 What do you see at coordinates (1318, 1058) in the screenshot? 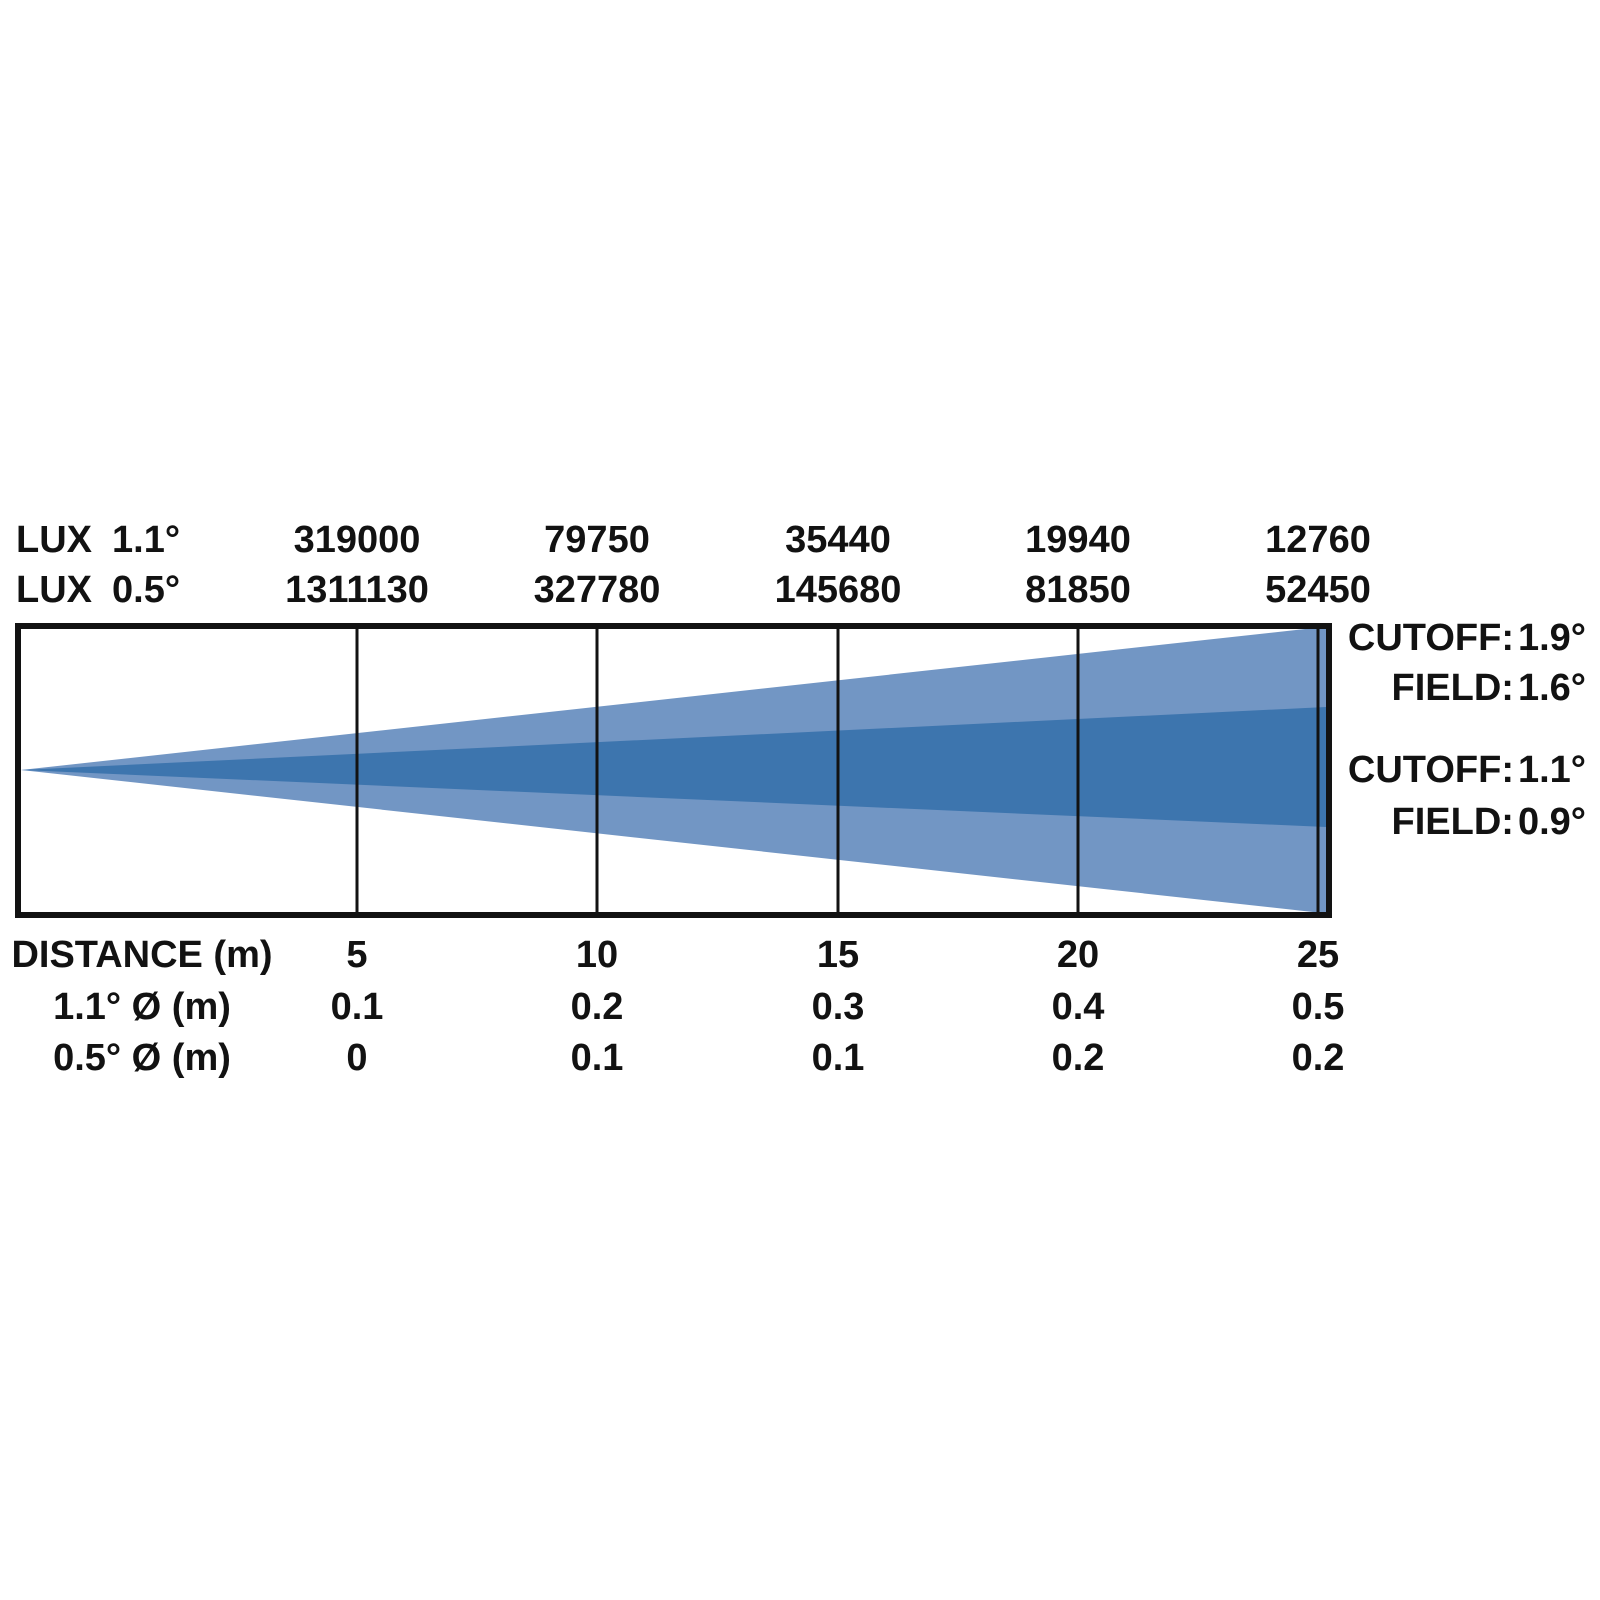
I see `diameter-0-5-value-25m: 0.2` at bounding box center [1318, 1058].